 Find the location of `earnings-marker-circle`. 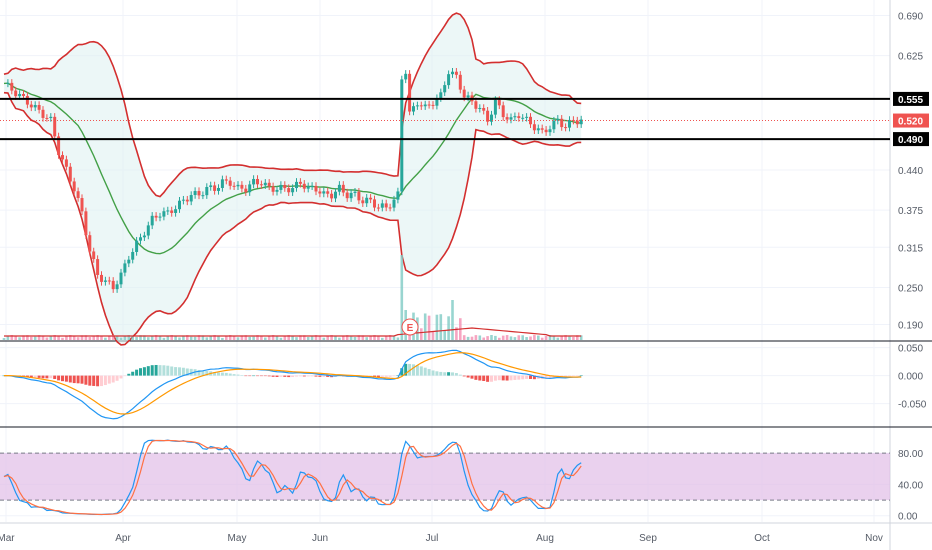

earnings-marker-circle is located at coordinates (410, 327).